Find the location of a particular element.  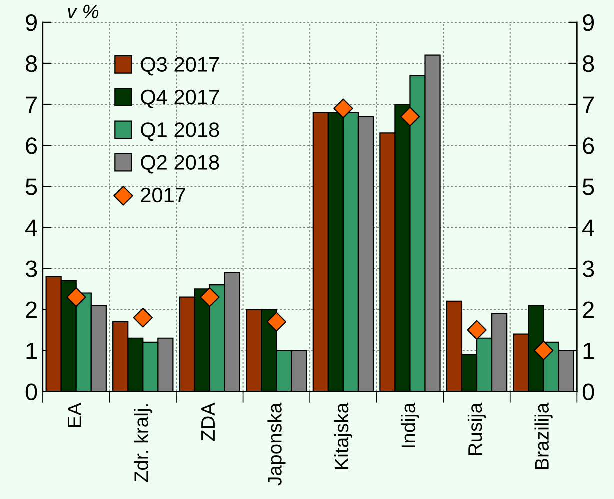

y-tick-label: 7 is located at coordinates (31, 105).